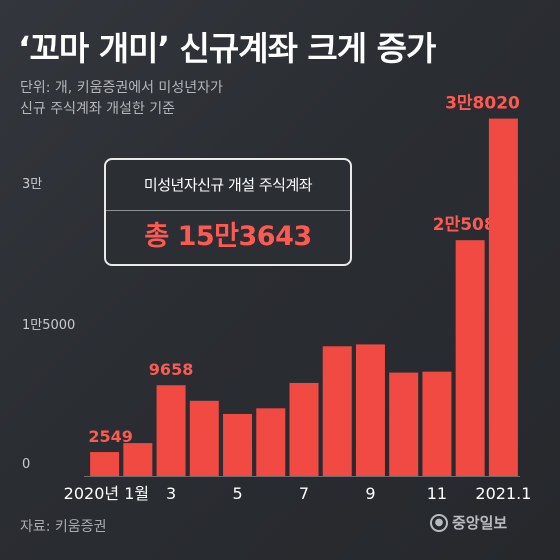 The width and height of the screenshot is (560, 560). I want to click on x-tick-label: 3, so click(171, 493).